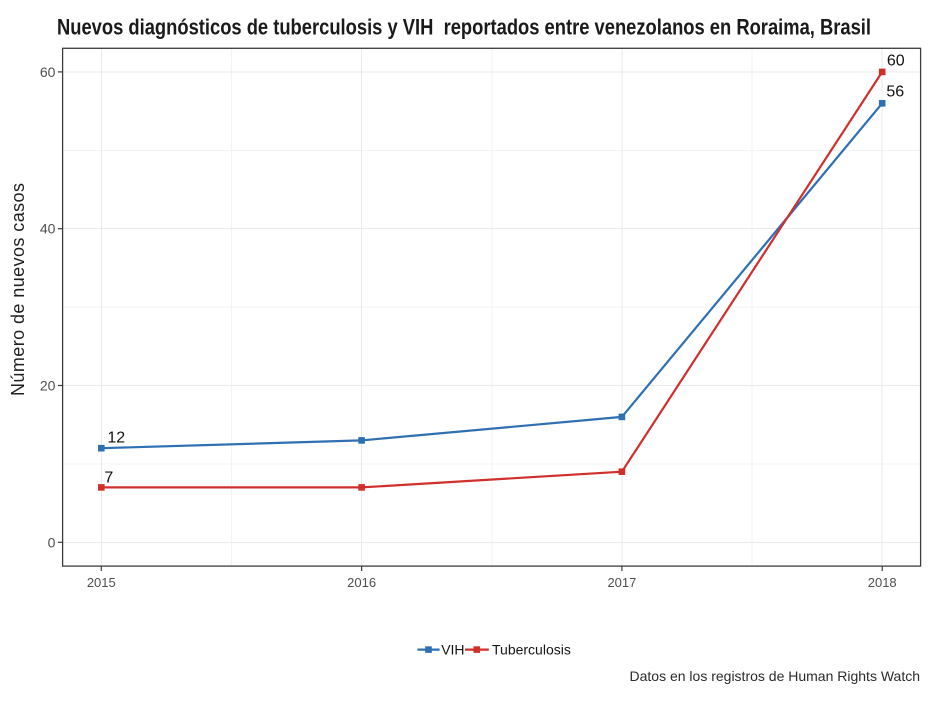 This screenshot has width=946, height=705. What do you see at coordinates (621, 582) in the screenshot?
I see `svg-text: 2017` at bounding box center [621, 582].